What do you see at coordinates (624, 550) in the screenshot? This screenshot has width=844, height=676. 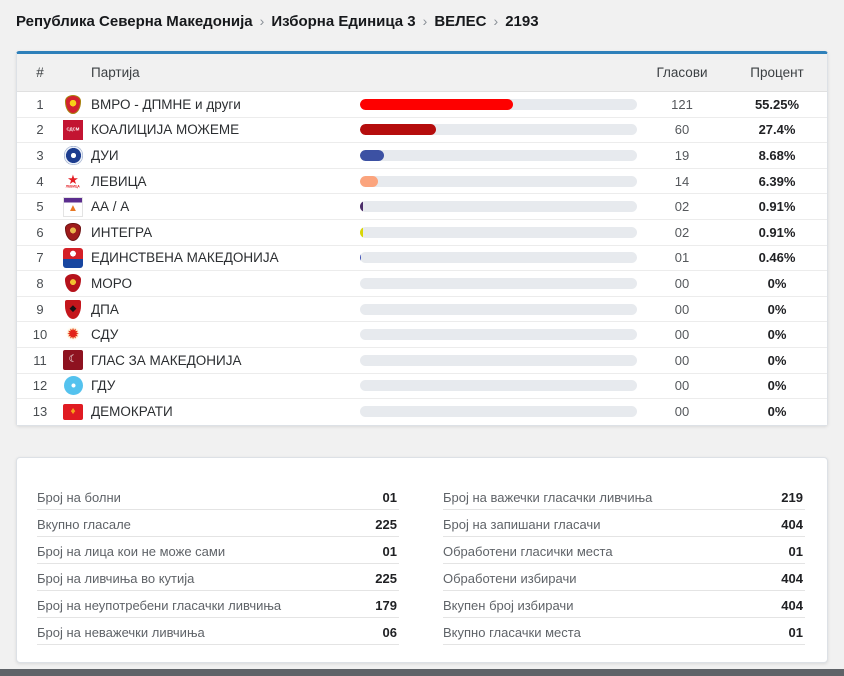 I see `stat-row: Обработени гласички места 01` at bounding box center [624, 550].